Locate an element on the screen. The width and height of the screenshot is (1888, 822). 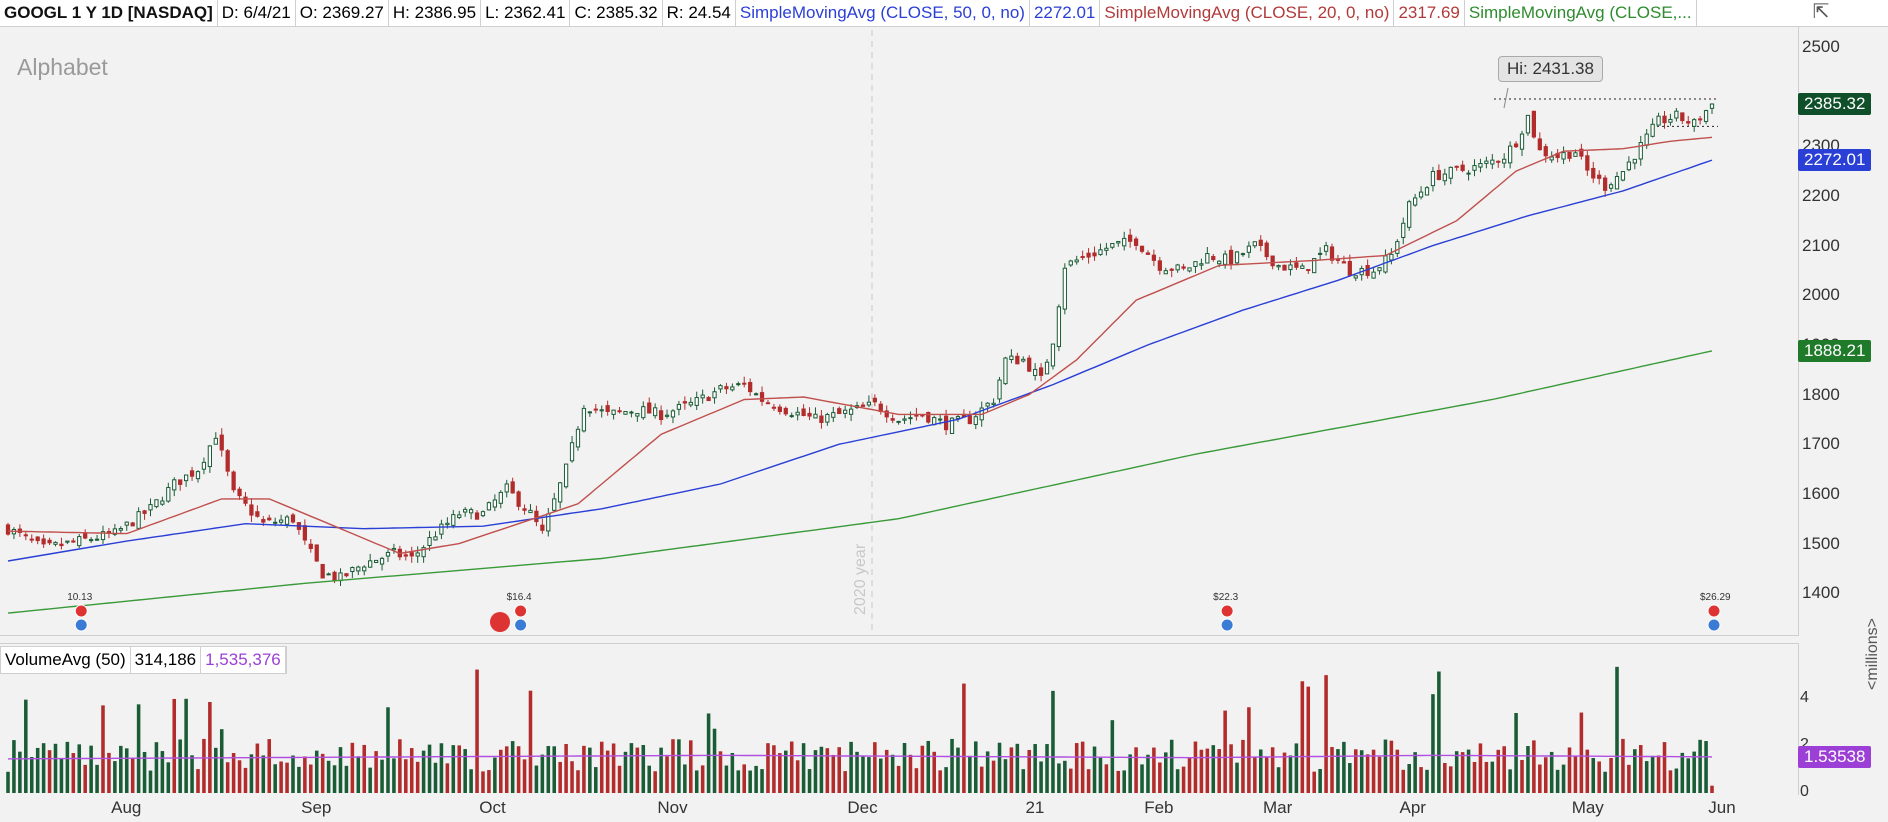
volume-unit-label: <millions> is located at coordinates (1872, 653).